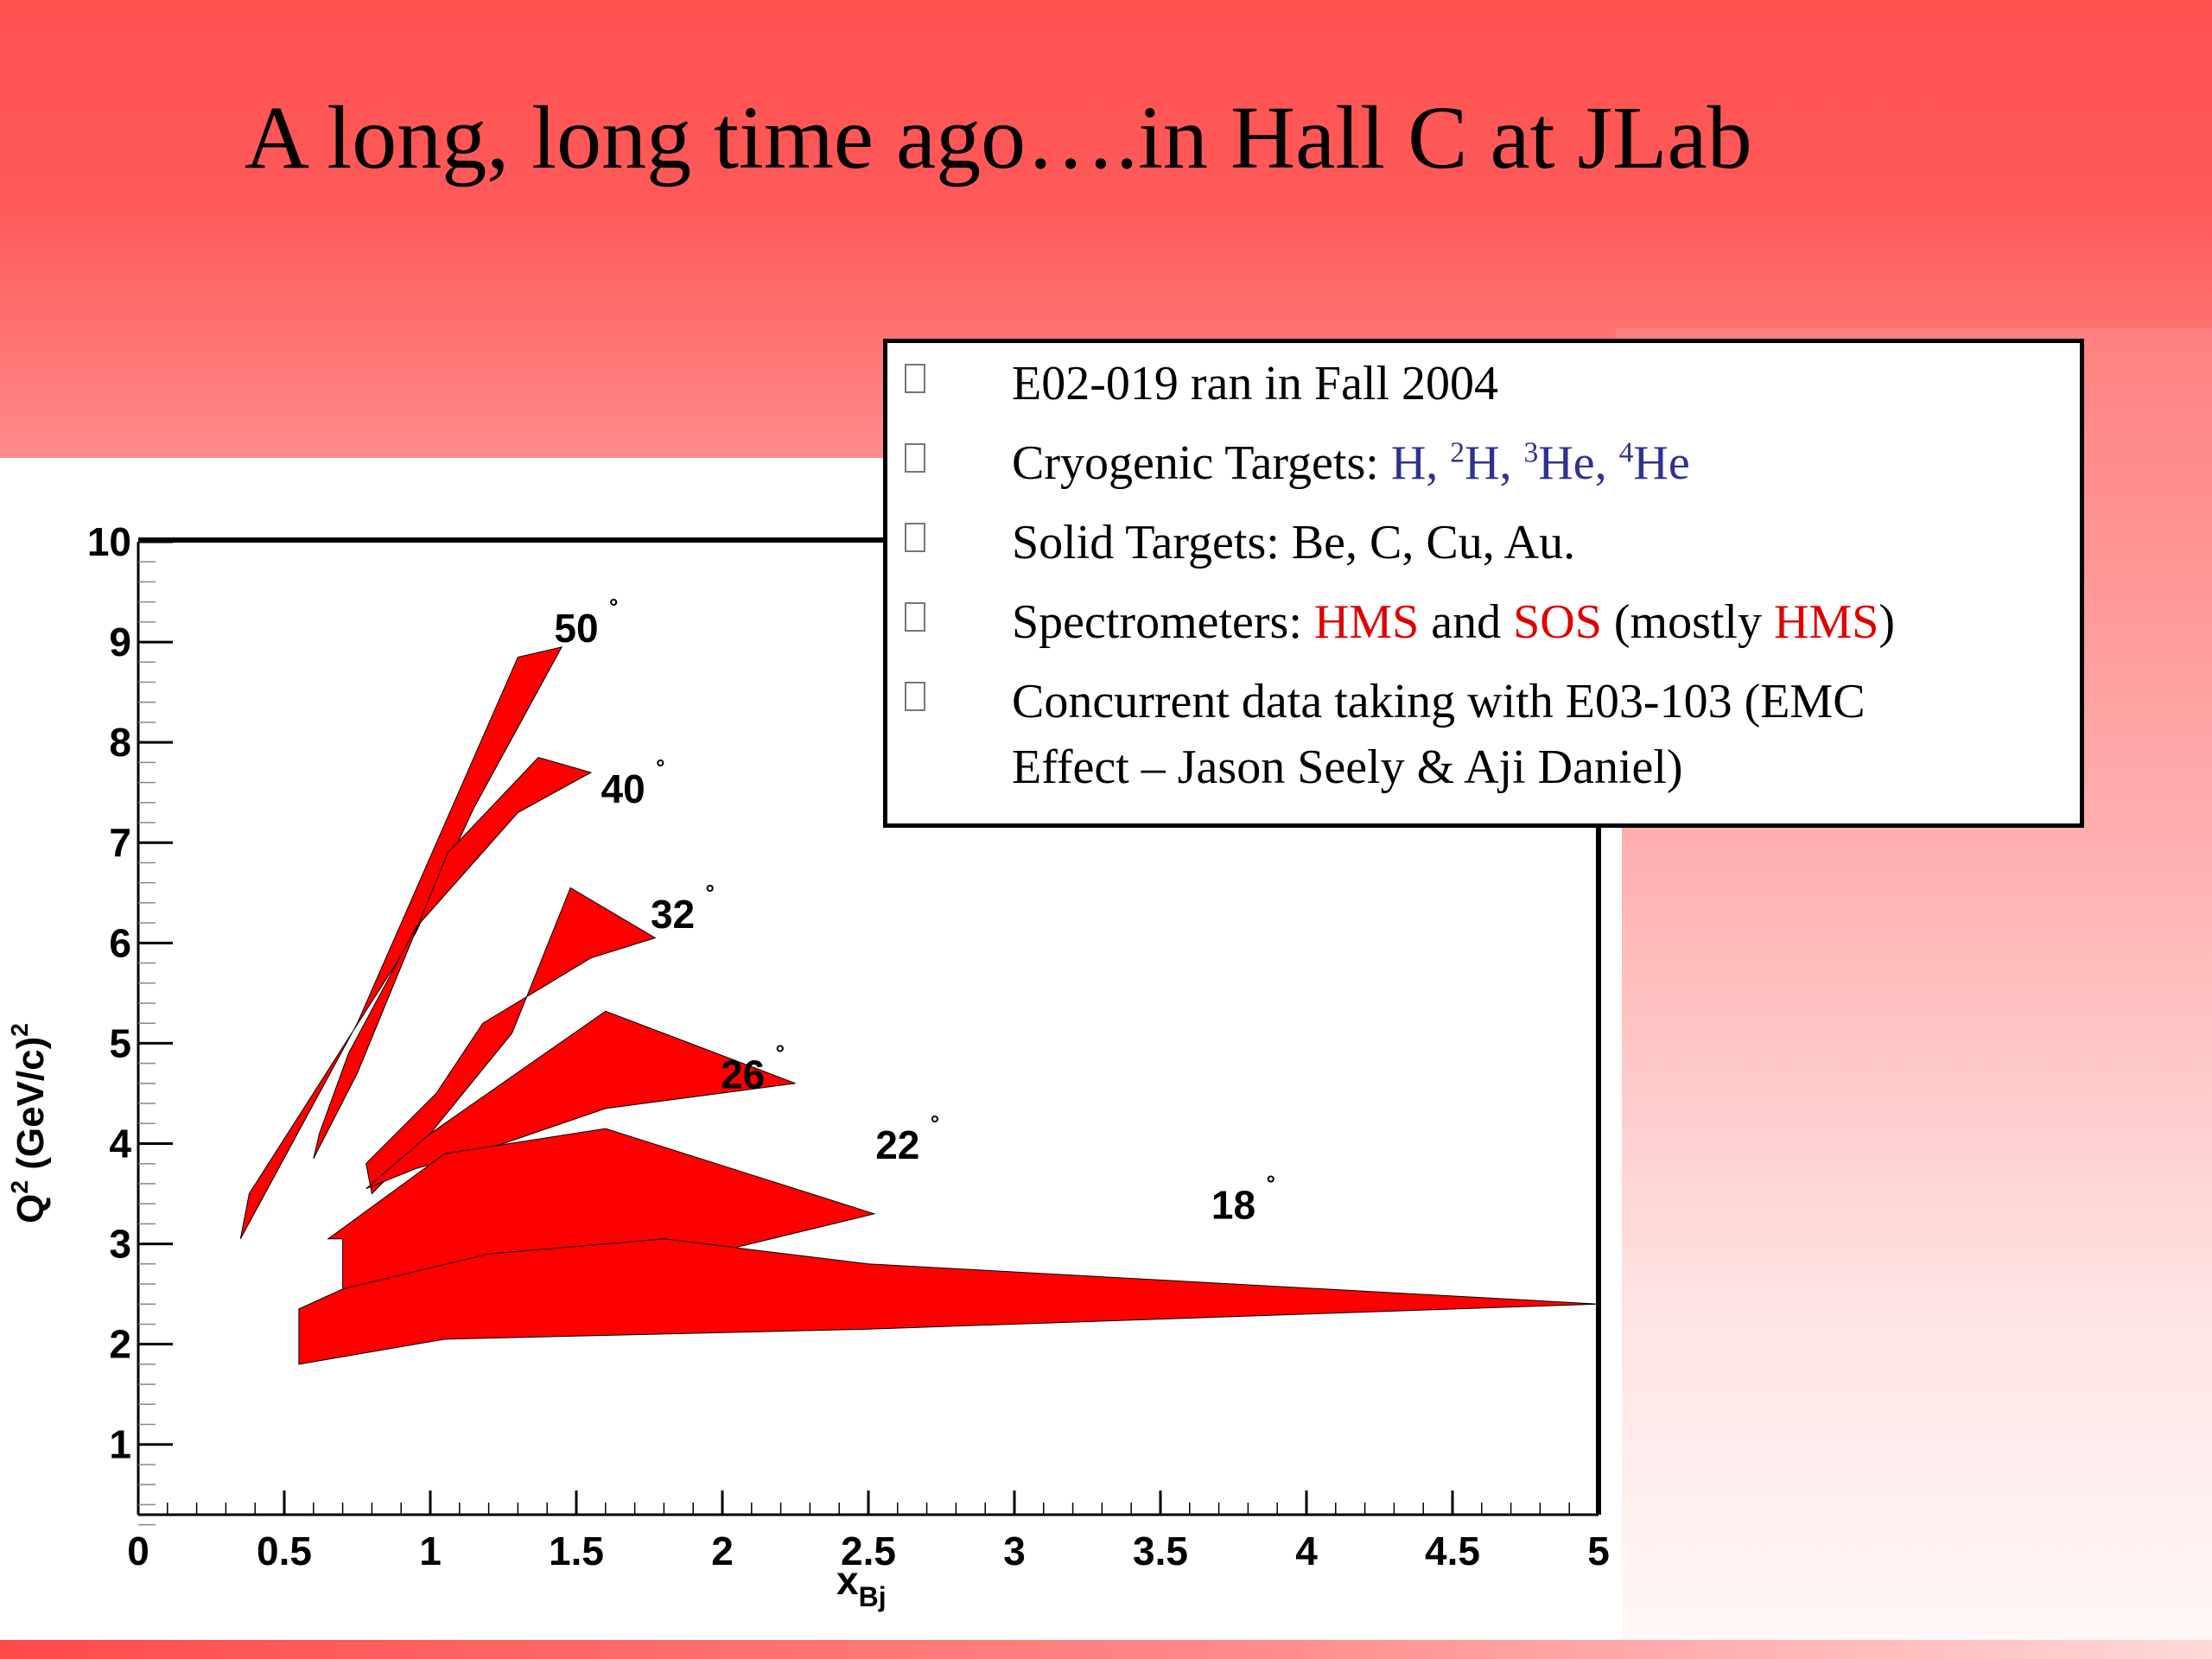  I want to click on x-tick-label: 3.5, so click(1160, 1551).